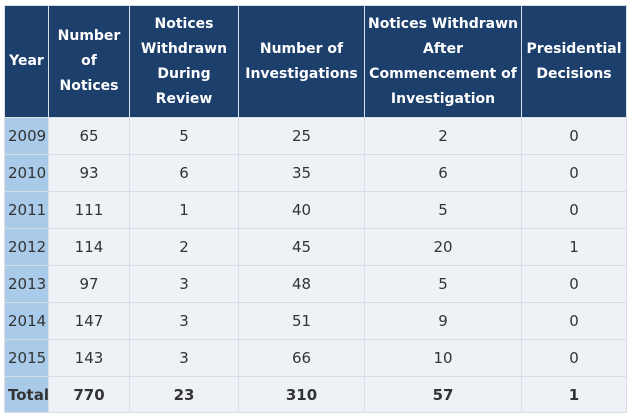 The width and height of the screenshot is (630, 413). Describe the element at coordinates (26, 61) in the screenshot. I see `header-cell: Year` at that location.